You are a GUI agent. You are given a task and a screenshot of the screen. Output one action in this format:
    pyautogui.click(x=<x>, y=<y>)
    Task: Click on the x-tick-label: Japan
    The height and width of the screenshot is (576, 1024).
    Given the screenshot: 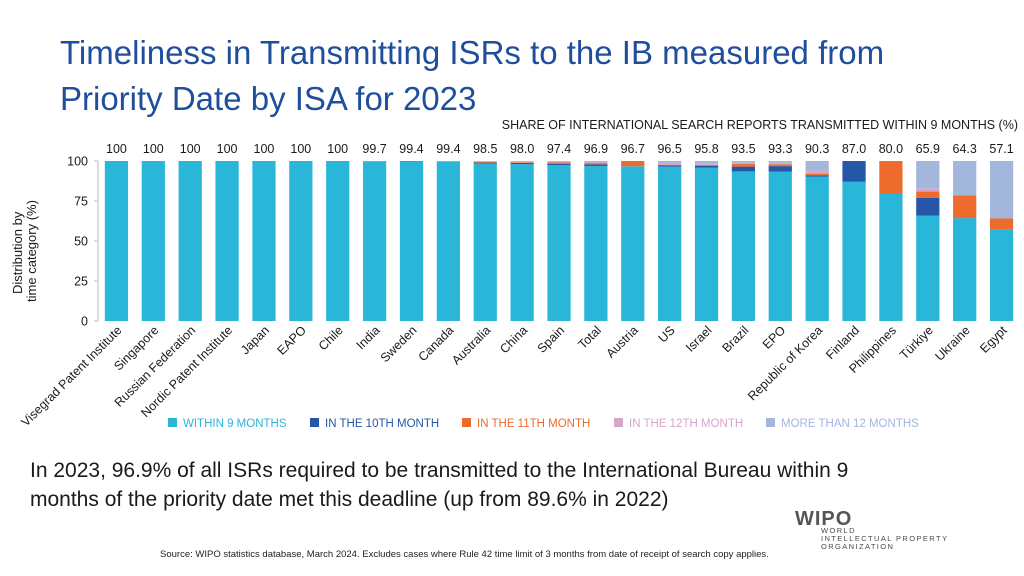 What is the action you would take?
    pyautogui.click(x=255, y=340)
    